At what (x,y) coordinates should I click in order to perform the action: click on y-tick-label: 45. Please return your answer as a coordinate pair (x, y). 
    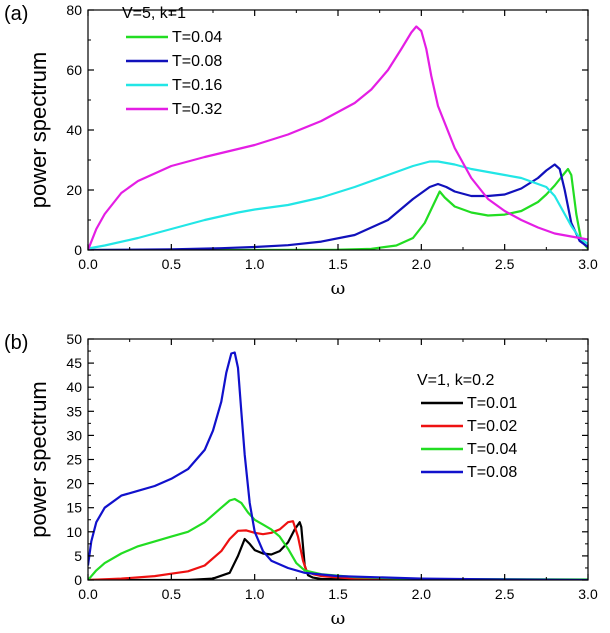
    Looking at the image, I should click on (74, 363).